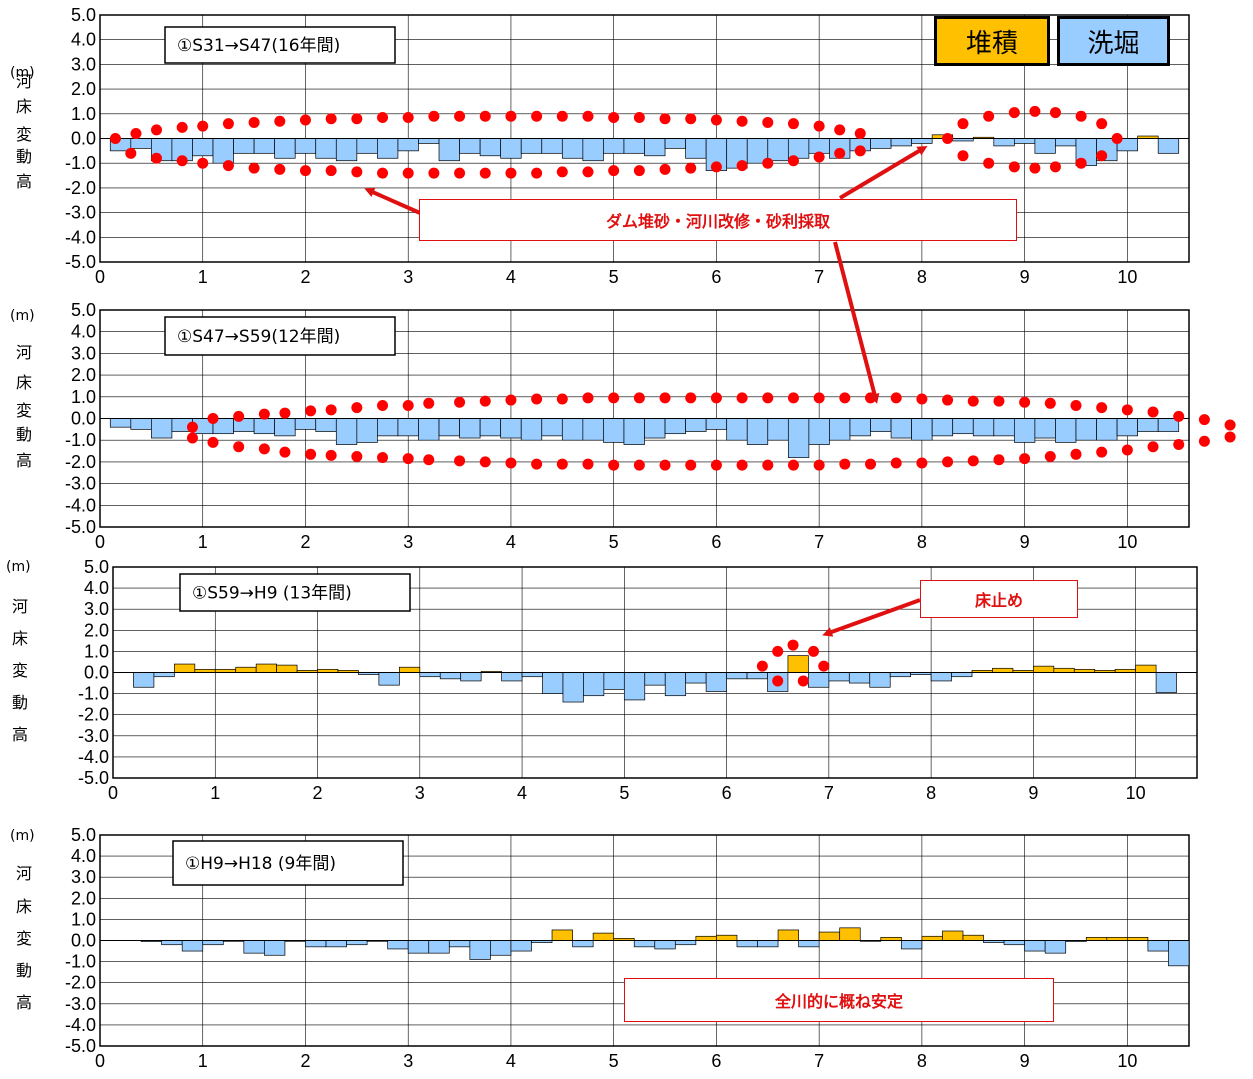 This screenshot has height=1079, width=1253. I want to click on y-tick-label: -1.0, so click(93, 694).